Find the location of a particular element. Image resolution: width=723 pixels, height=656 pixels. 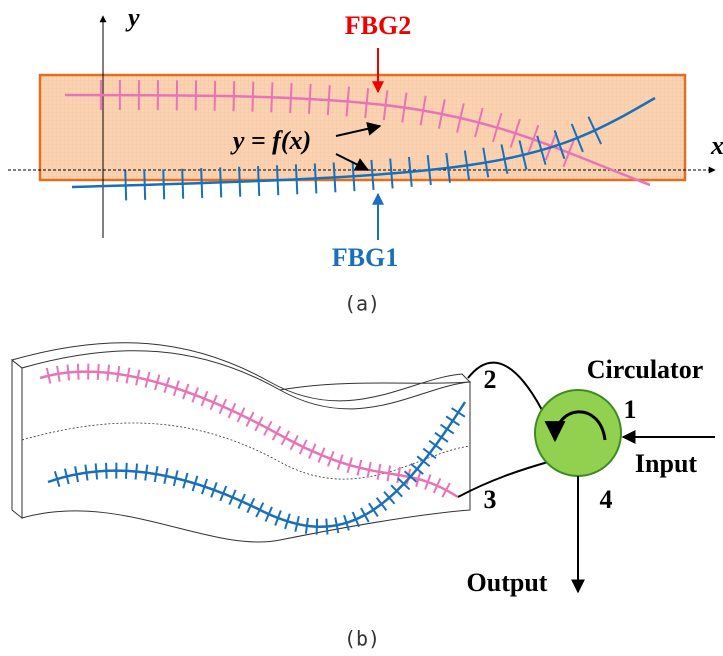

strip-side is located at coordinates (17, 439).